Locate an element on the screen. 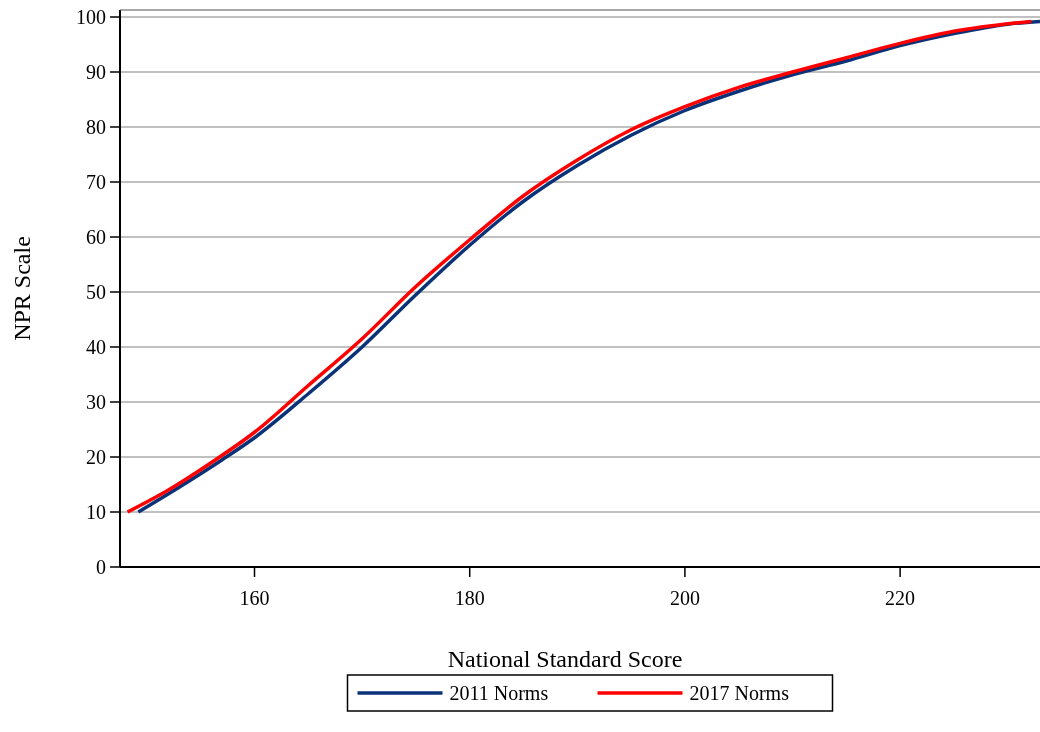 This screenshot has height=732, width=1040. y-tick-label: 60 is located at coordinates (96, 237).